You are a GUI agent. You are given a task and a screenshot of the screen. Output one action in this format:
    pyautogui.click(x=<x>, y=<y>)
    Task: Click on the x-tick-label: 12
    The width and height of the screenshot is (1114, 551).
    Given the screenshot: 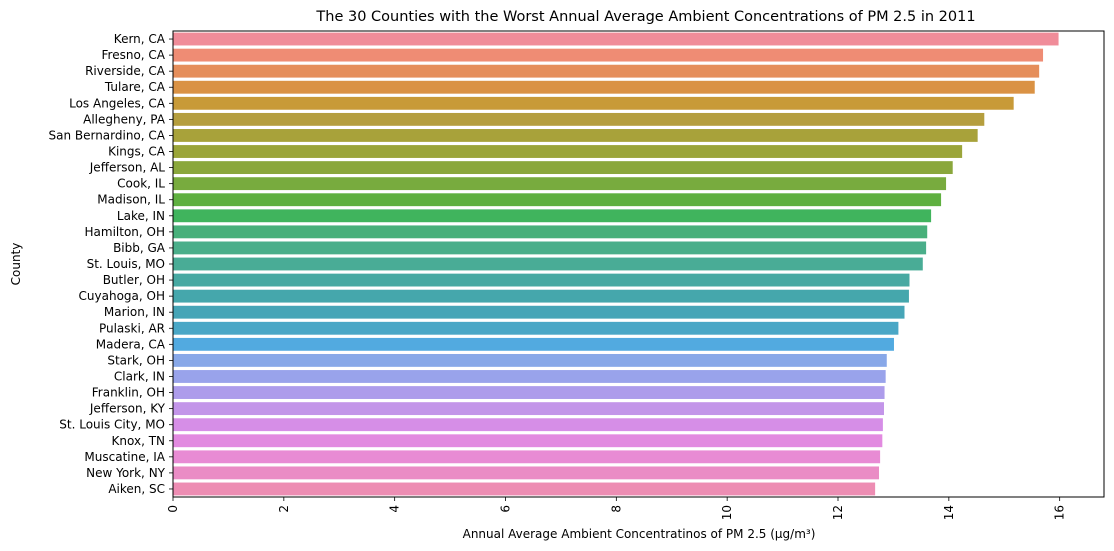 What is the action you would take?
    pyautogui.click(x=838, y=512)
    